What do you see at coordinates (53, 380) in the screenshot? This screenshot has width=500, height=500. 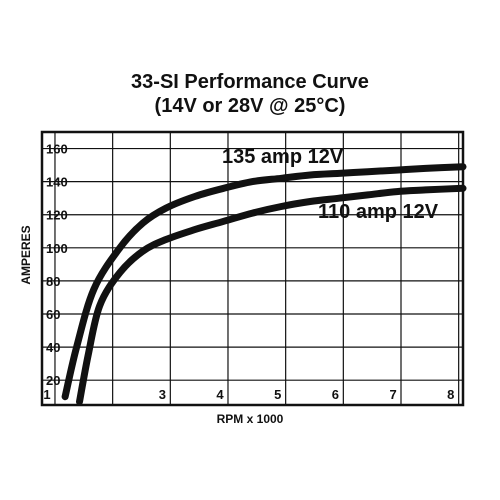 I see `y-tick-label-20: 20` at bounding box center [53, 380].